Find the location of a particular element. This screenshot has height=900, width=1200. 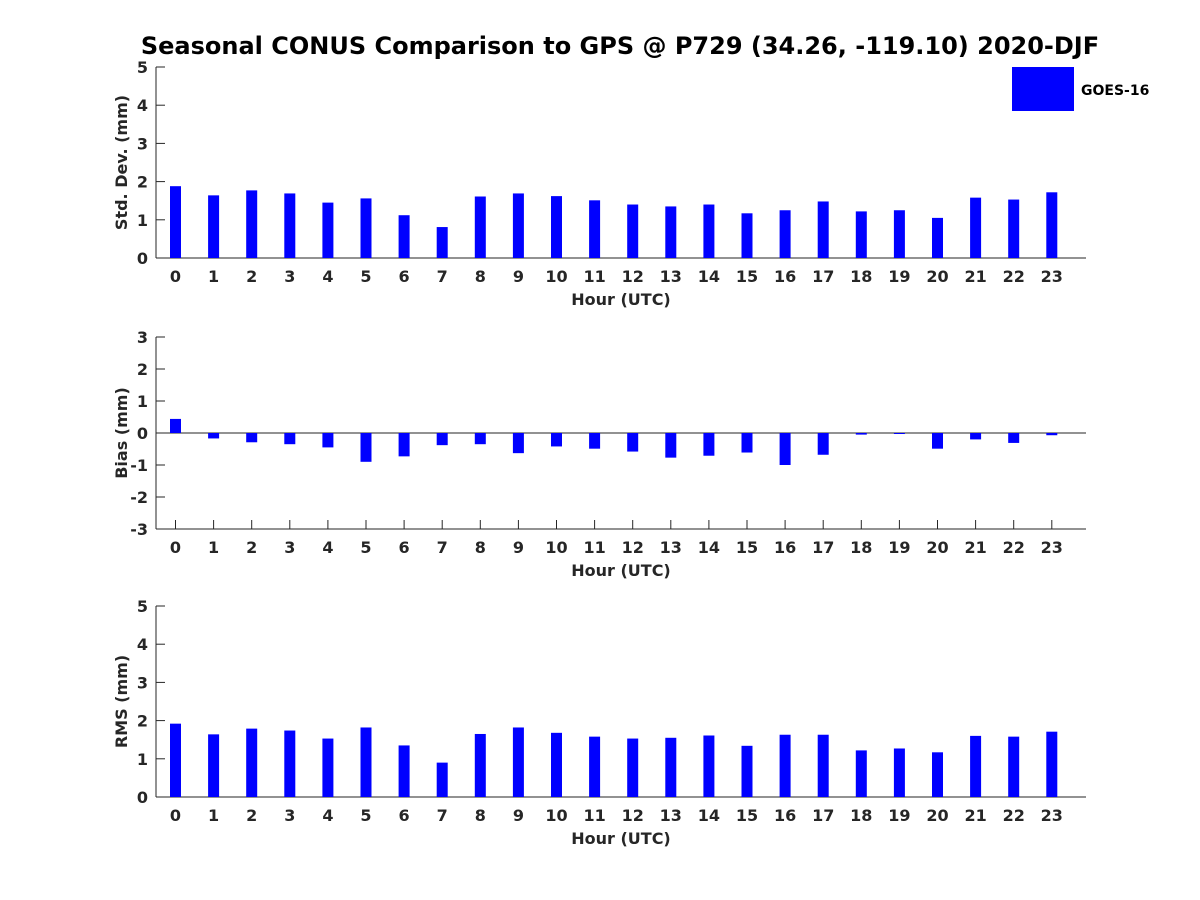

x-tick-label: 23 is located at coordinates (1052, 547).